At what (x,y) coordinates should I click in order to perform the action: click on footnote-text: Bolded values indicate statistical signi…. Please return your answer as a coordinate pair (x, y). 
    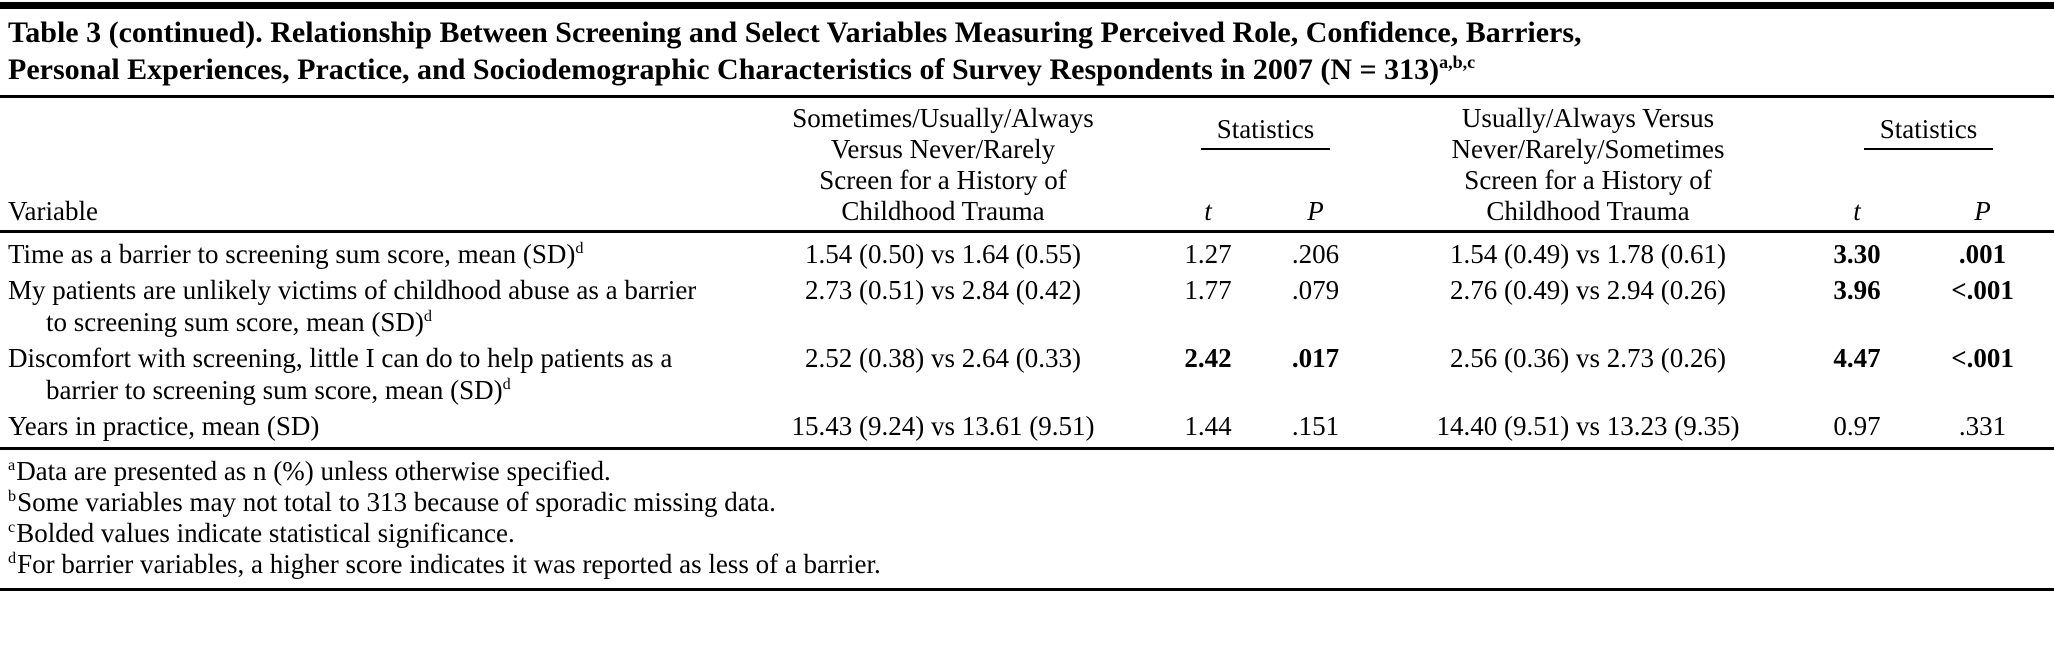
    Looking at the image, I should click on (265, 533).